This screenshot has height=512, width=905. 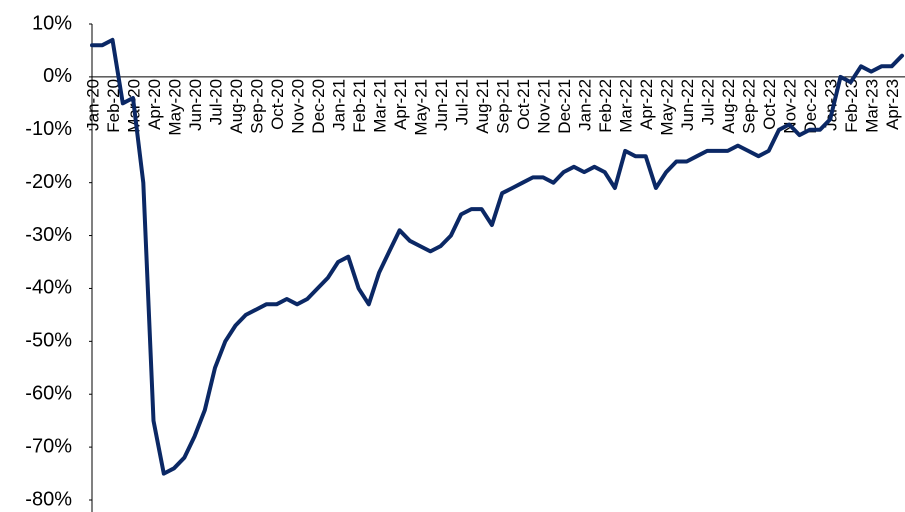 I want to click on x-tick-label: Dec-20, so click(x=318, y=106).